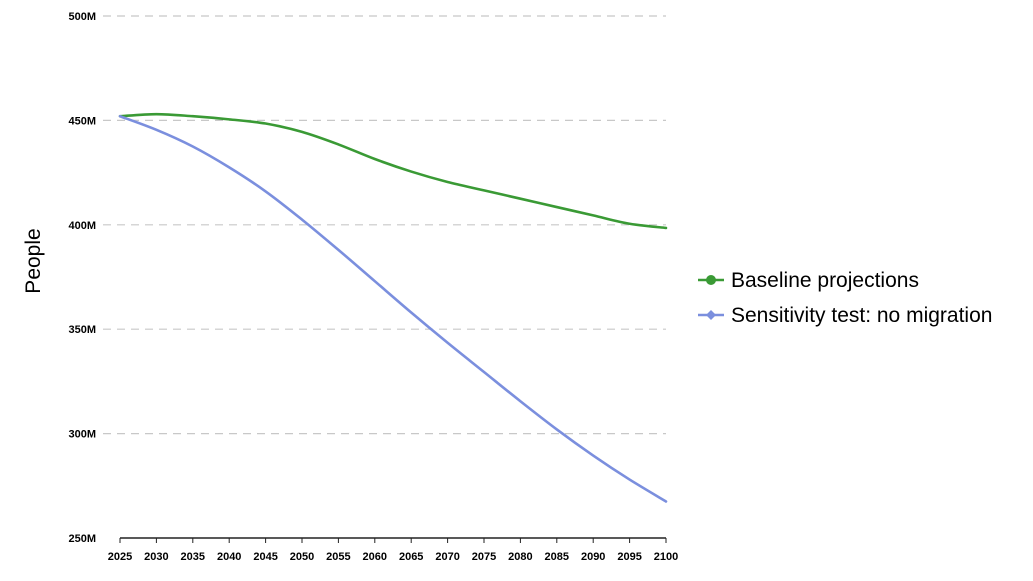  I want to click on x-tick-label: 2055, so click(338, 557).